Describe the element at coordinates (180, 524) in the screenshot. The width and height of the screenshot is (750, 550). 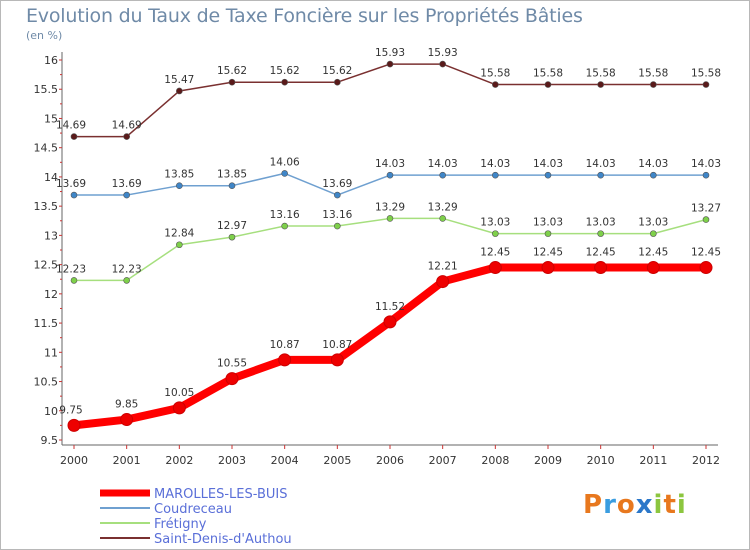
I see `legend-label: Frétigny` at that location.